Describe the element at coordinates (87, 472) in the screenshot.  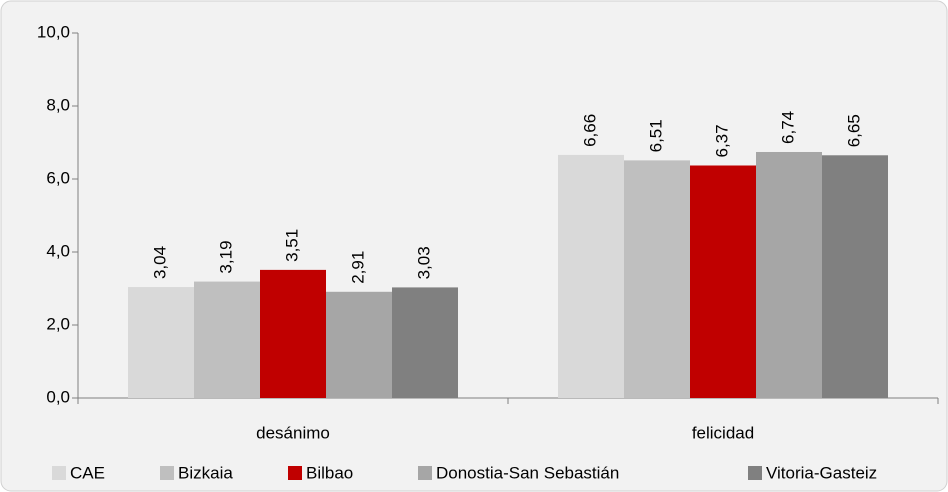
I see `legend-label: CAE` at that location.